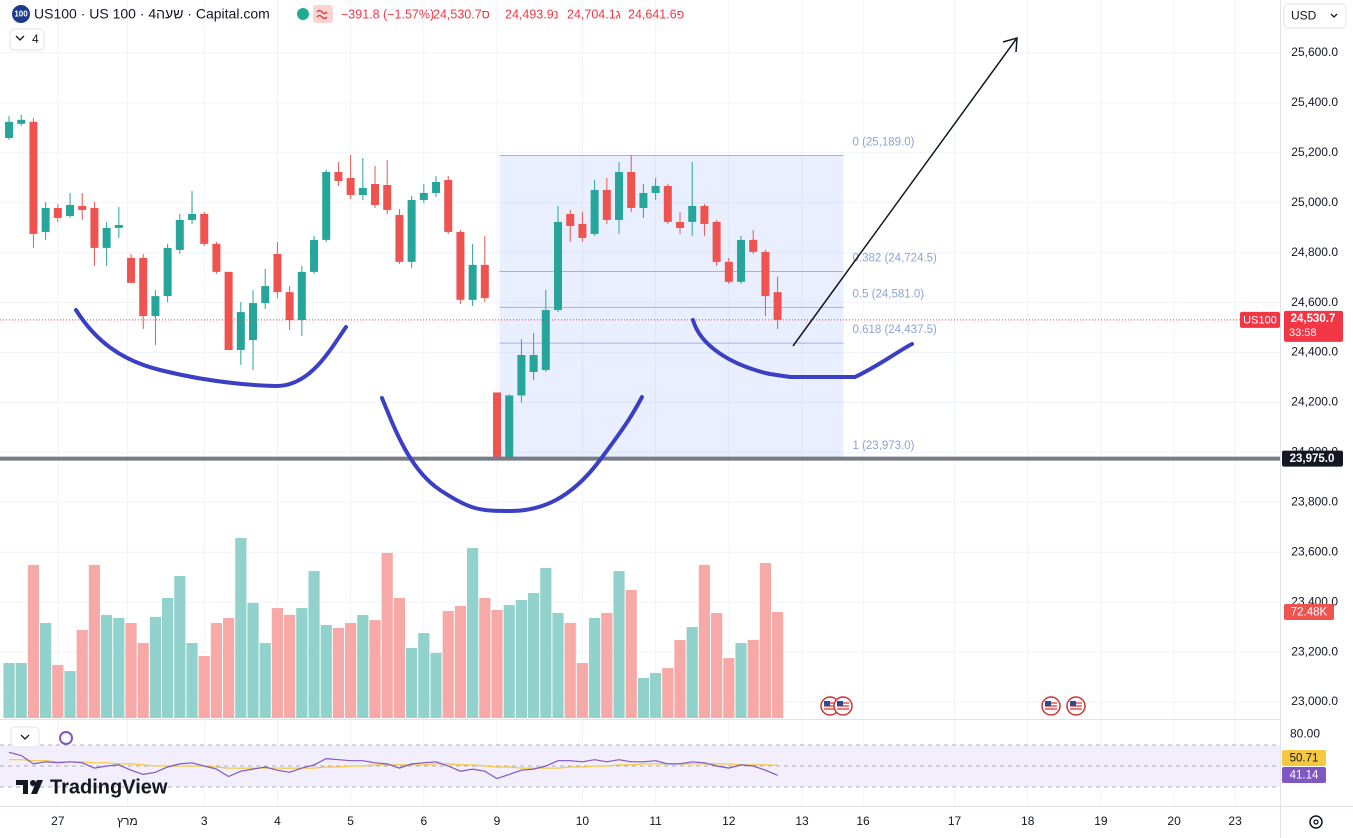 The height and width of the screenshot is (838, 1353). I want to click on symbol-pill-label: US100, so click(1260, 320).